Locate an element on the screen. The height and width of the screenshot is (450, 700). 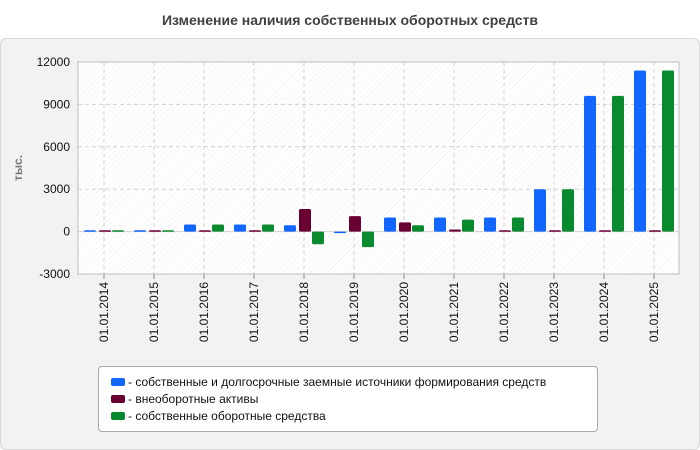
x-tick-label: 01.01.2015 is located at coordinates (154, 312).